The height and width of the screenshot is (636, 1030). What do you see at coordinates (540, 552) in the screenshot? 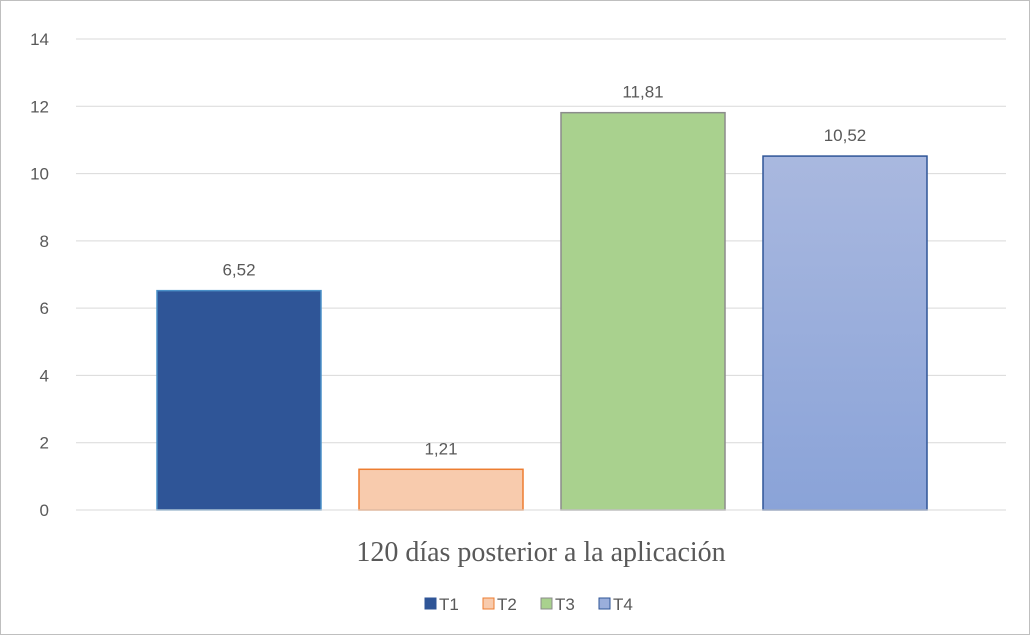
I see `x-category-label: 120 días posterior a la aplicación` at bounding box center [540, 552].